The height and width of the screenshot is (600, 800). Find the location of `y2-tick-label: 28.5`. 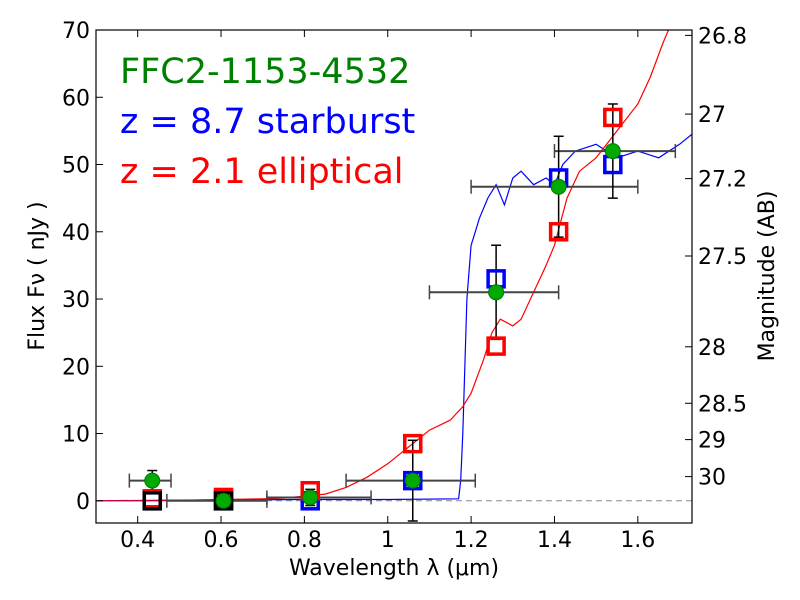

y2-tick-label: 28.5 is located at coordinates (722, 404).